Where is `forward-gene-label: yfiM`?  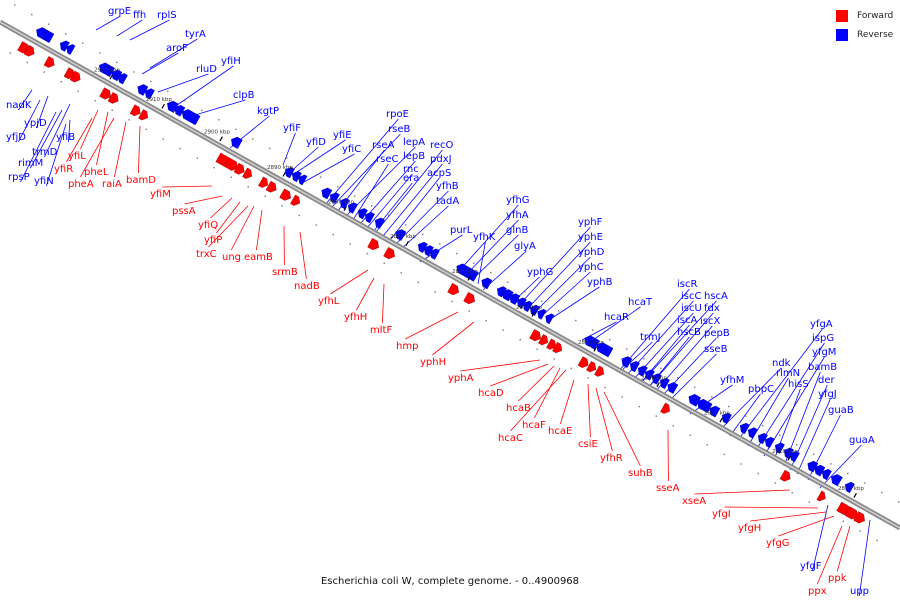 forward-gene-label: yfiM is located at coordinates (160, 194).